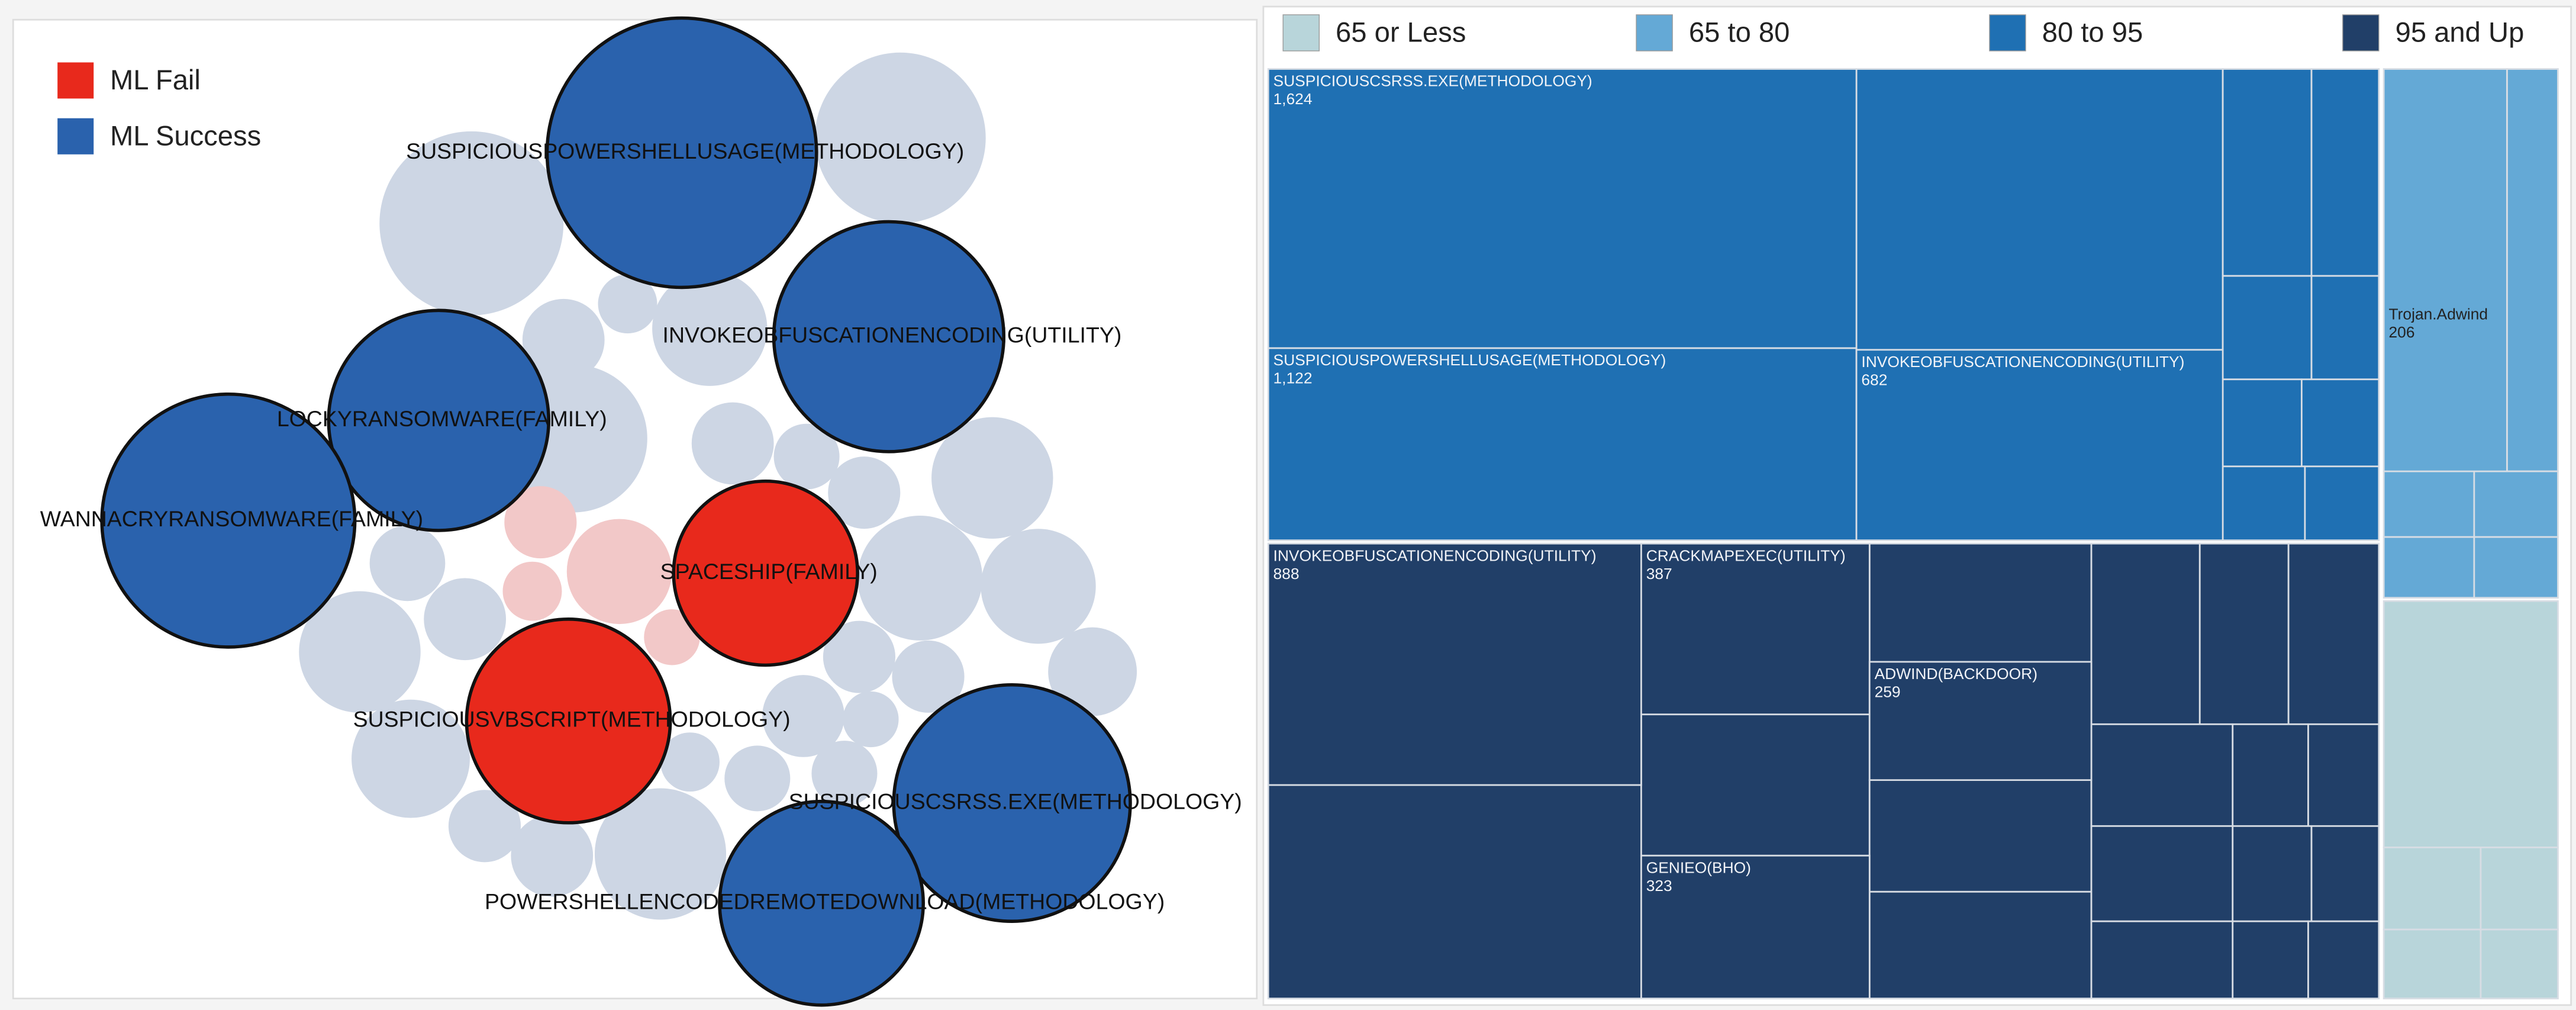 Image resolution: width=2576 pixels, height=1010 pixels. Describe the element at coordinates (442, 418) in the screenshot. I see `bubble-label: LOCKYRANSOMWARE(FAMILY)` at that location.